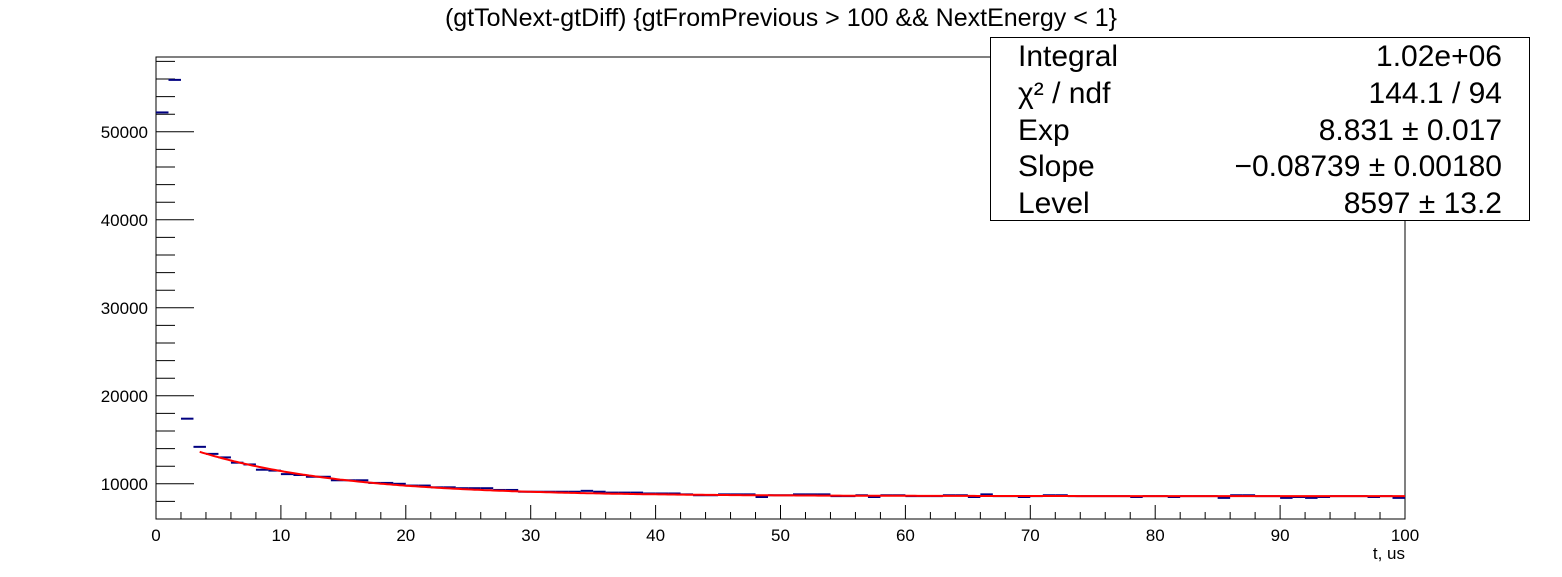 This screenshot has width=1562, height=577. I want to click on stats-value: 8.831 ± 0.017, so click(1410, 130).